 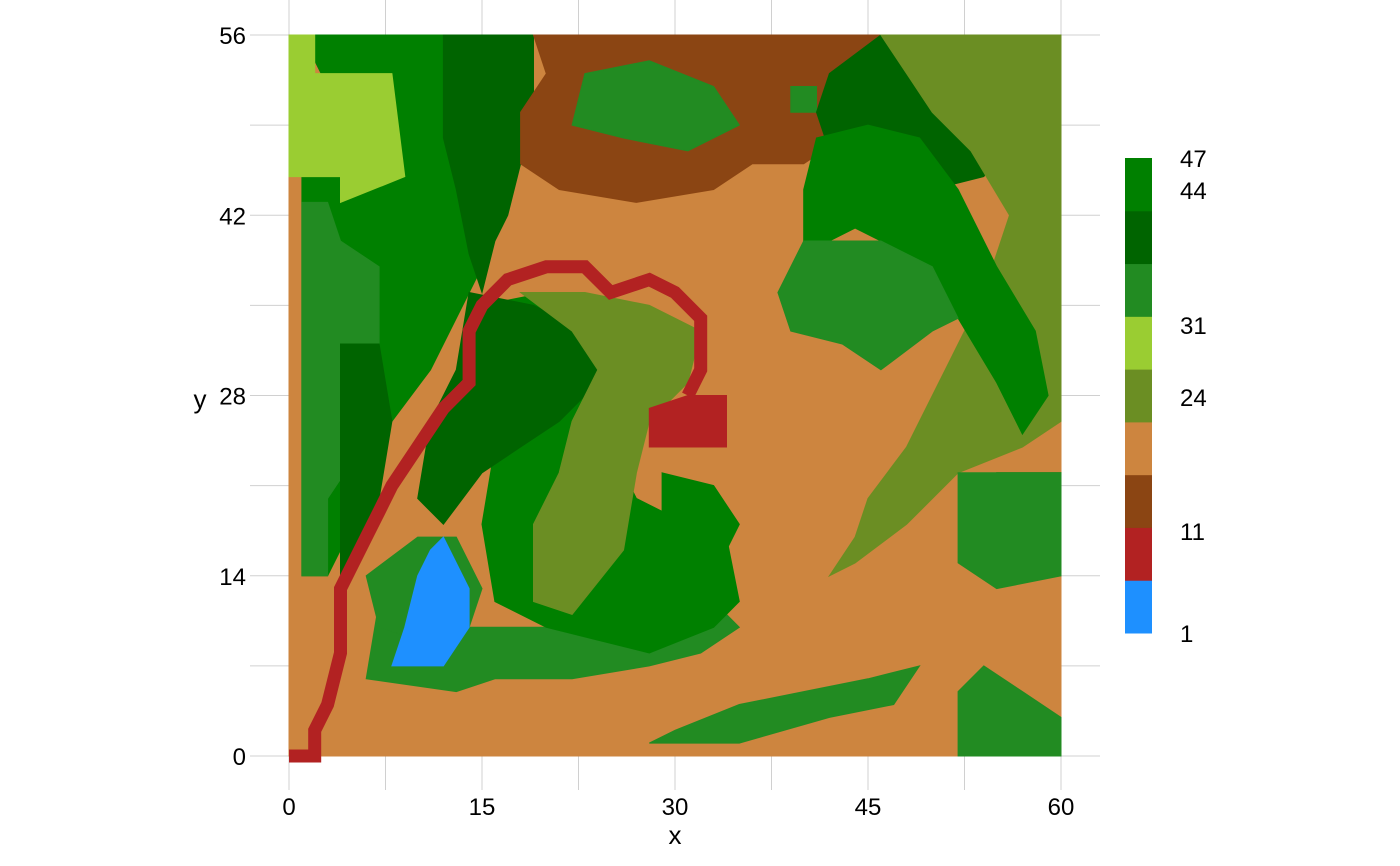 I want to click on colorbar-tick-label: 24, so click(x=1193, y=398).